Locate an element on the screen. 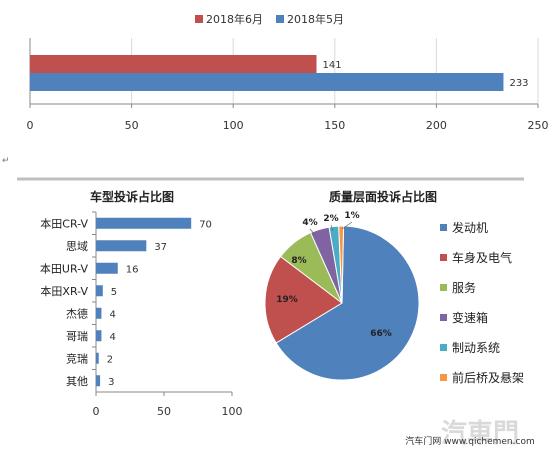 This screenshot has height=457, width=553. x-tick-label: 150 is located at coordinates (334, 125).